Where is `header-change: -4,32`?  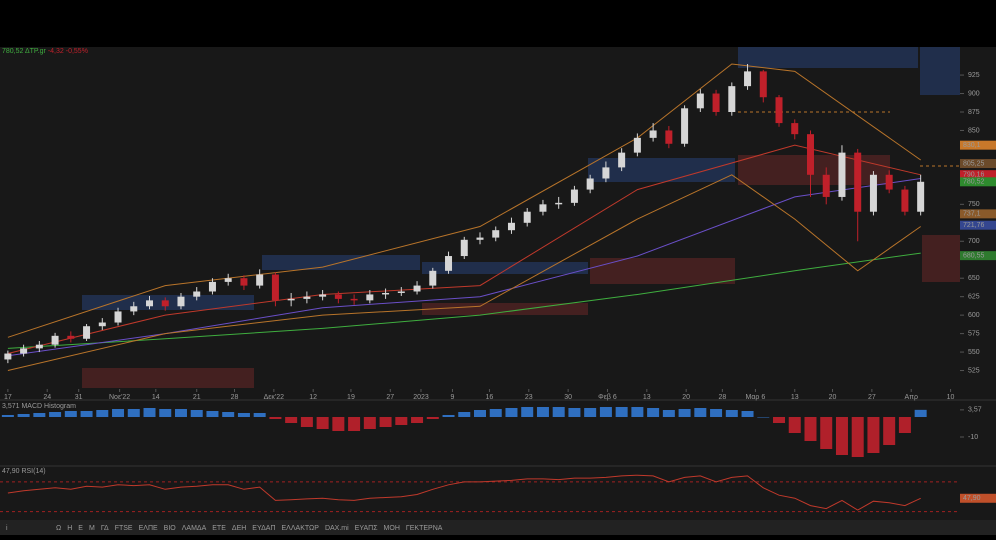 header-change: -4,32 is located at coordinates (56, 51).